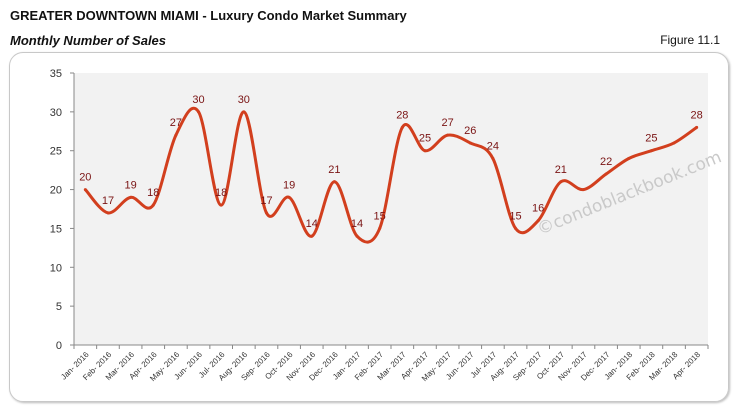  Describe the element at coordinates (56, 113) in the screenshot. I see `y-tick-label: 30` at that location.